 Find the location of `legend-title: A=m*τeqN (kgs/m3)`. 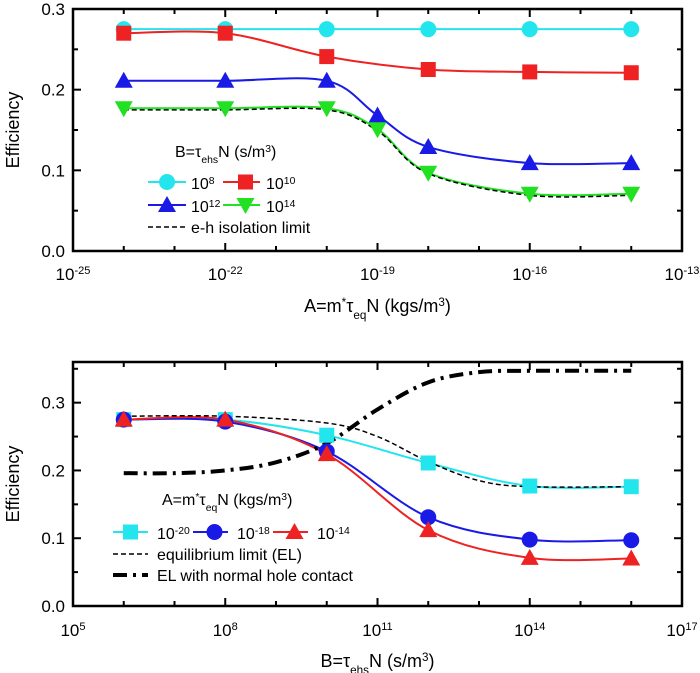

legend-title: A=m*τeqN (kgs/m3) is located at coordinates (227, 503).